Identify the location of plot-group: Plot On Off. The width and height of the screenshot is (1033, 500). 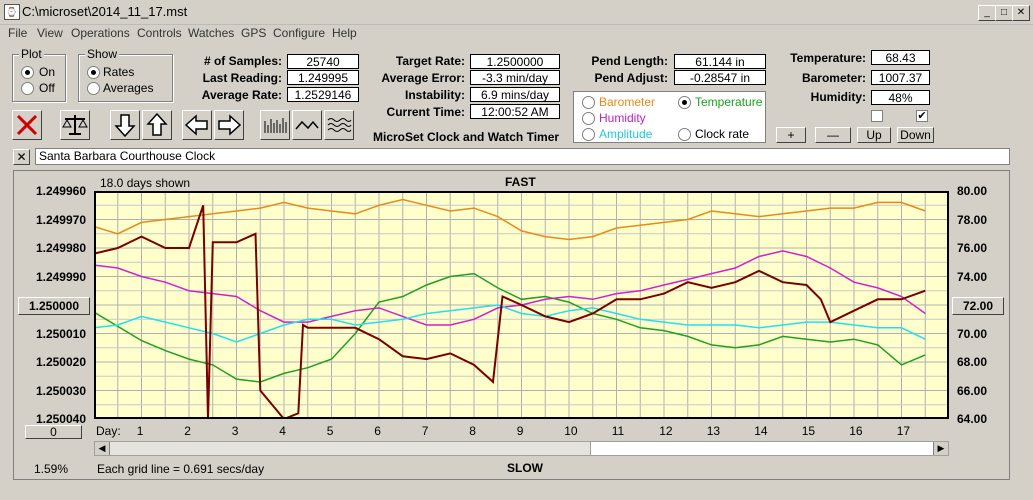
(39, 74).